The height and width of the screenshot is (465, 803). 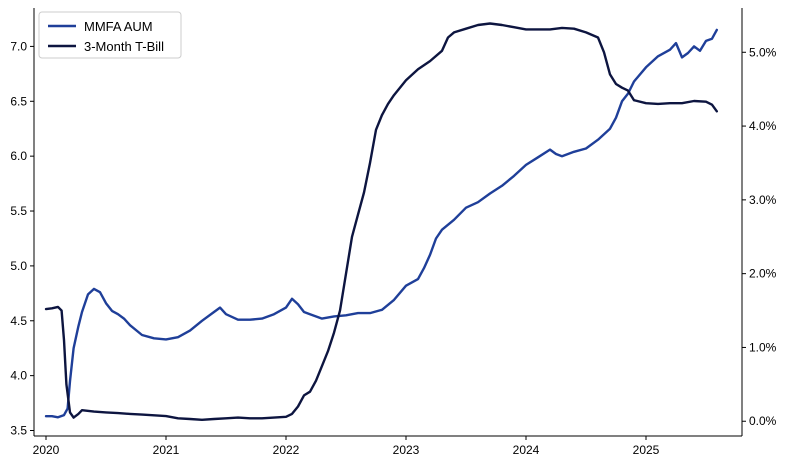 What do you see at coordinates (763, 200) in the screenshot?
I see `right-tick-label: 3.0%` at bounding box center [763, 200].